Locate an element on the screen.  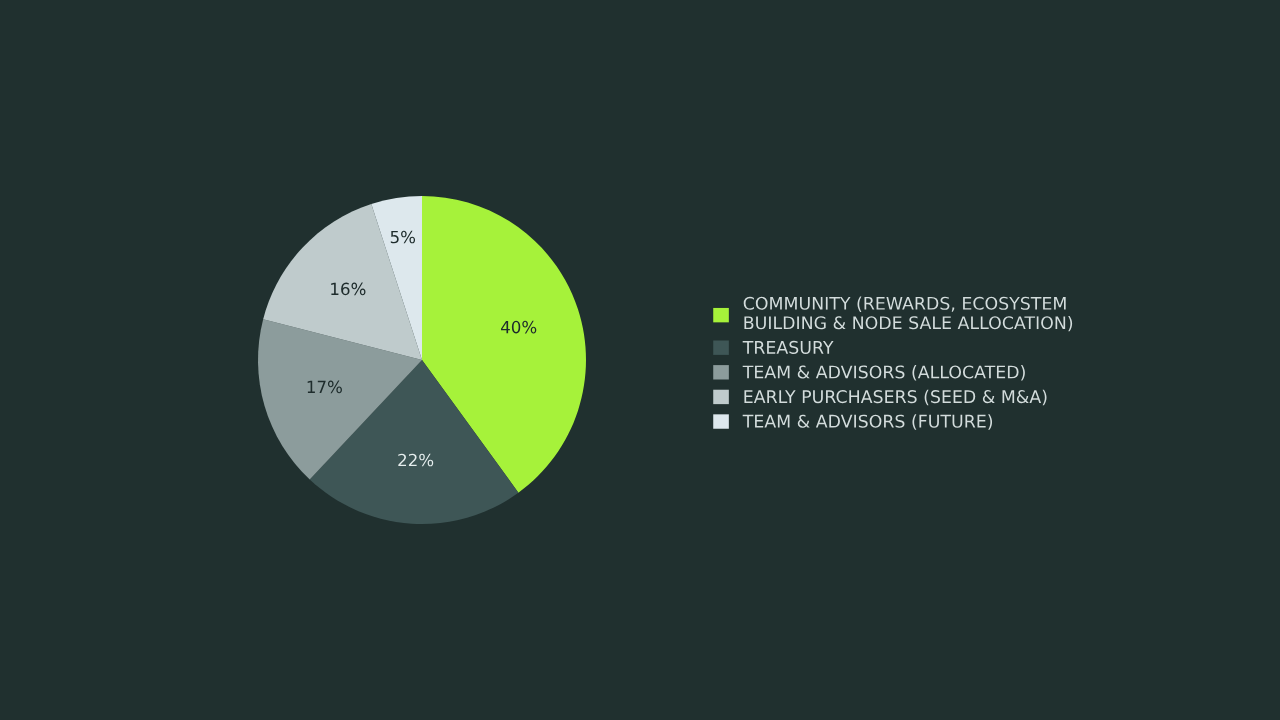
data-label: 40% is located at coordinates (519, 327).